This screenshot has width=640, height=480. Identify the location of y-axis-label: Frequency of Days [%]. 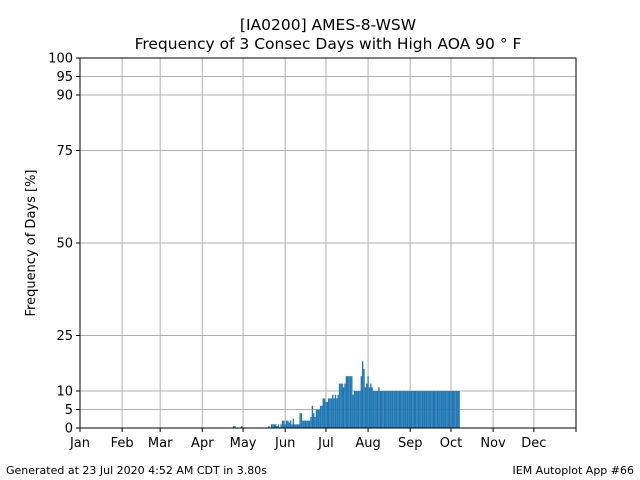
(31, 242).